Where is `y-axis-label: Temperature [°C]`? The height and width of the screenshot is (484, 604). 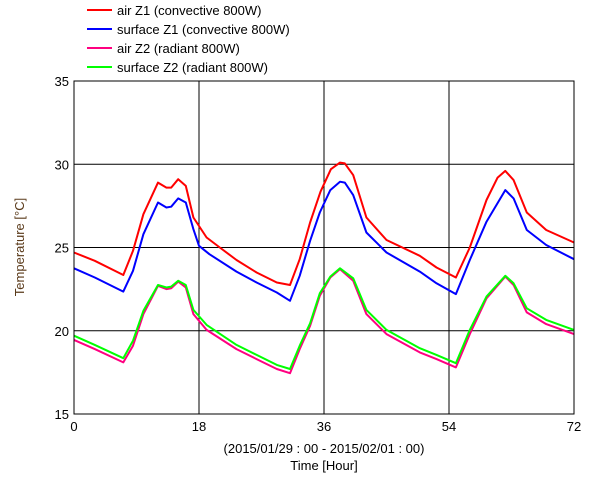 y-axis-label: Temperature [°C] is located at coordinates (19, 247).